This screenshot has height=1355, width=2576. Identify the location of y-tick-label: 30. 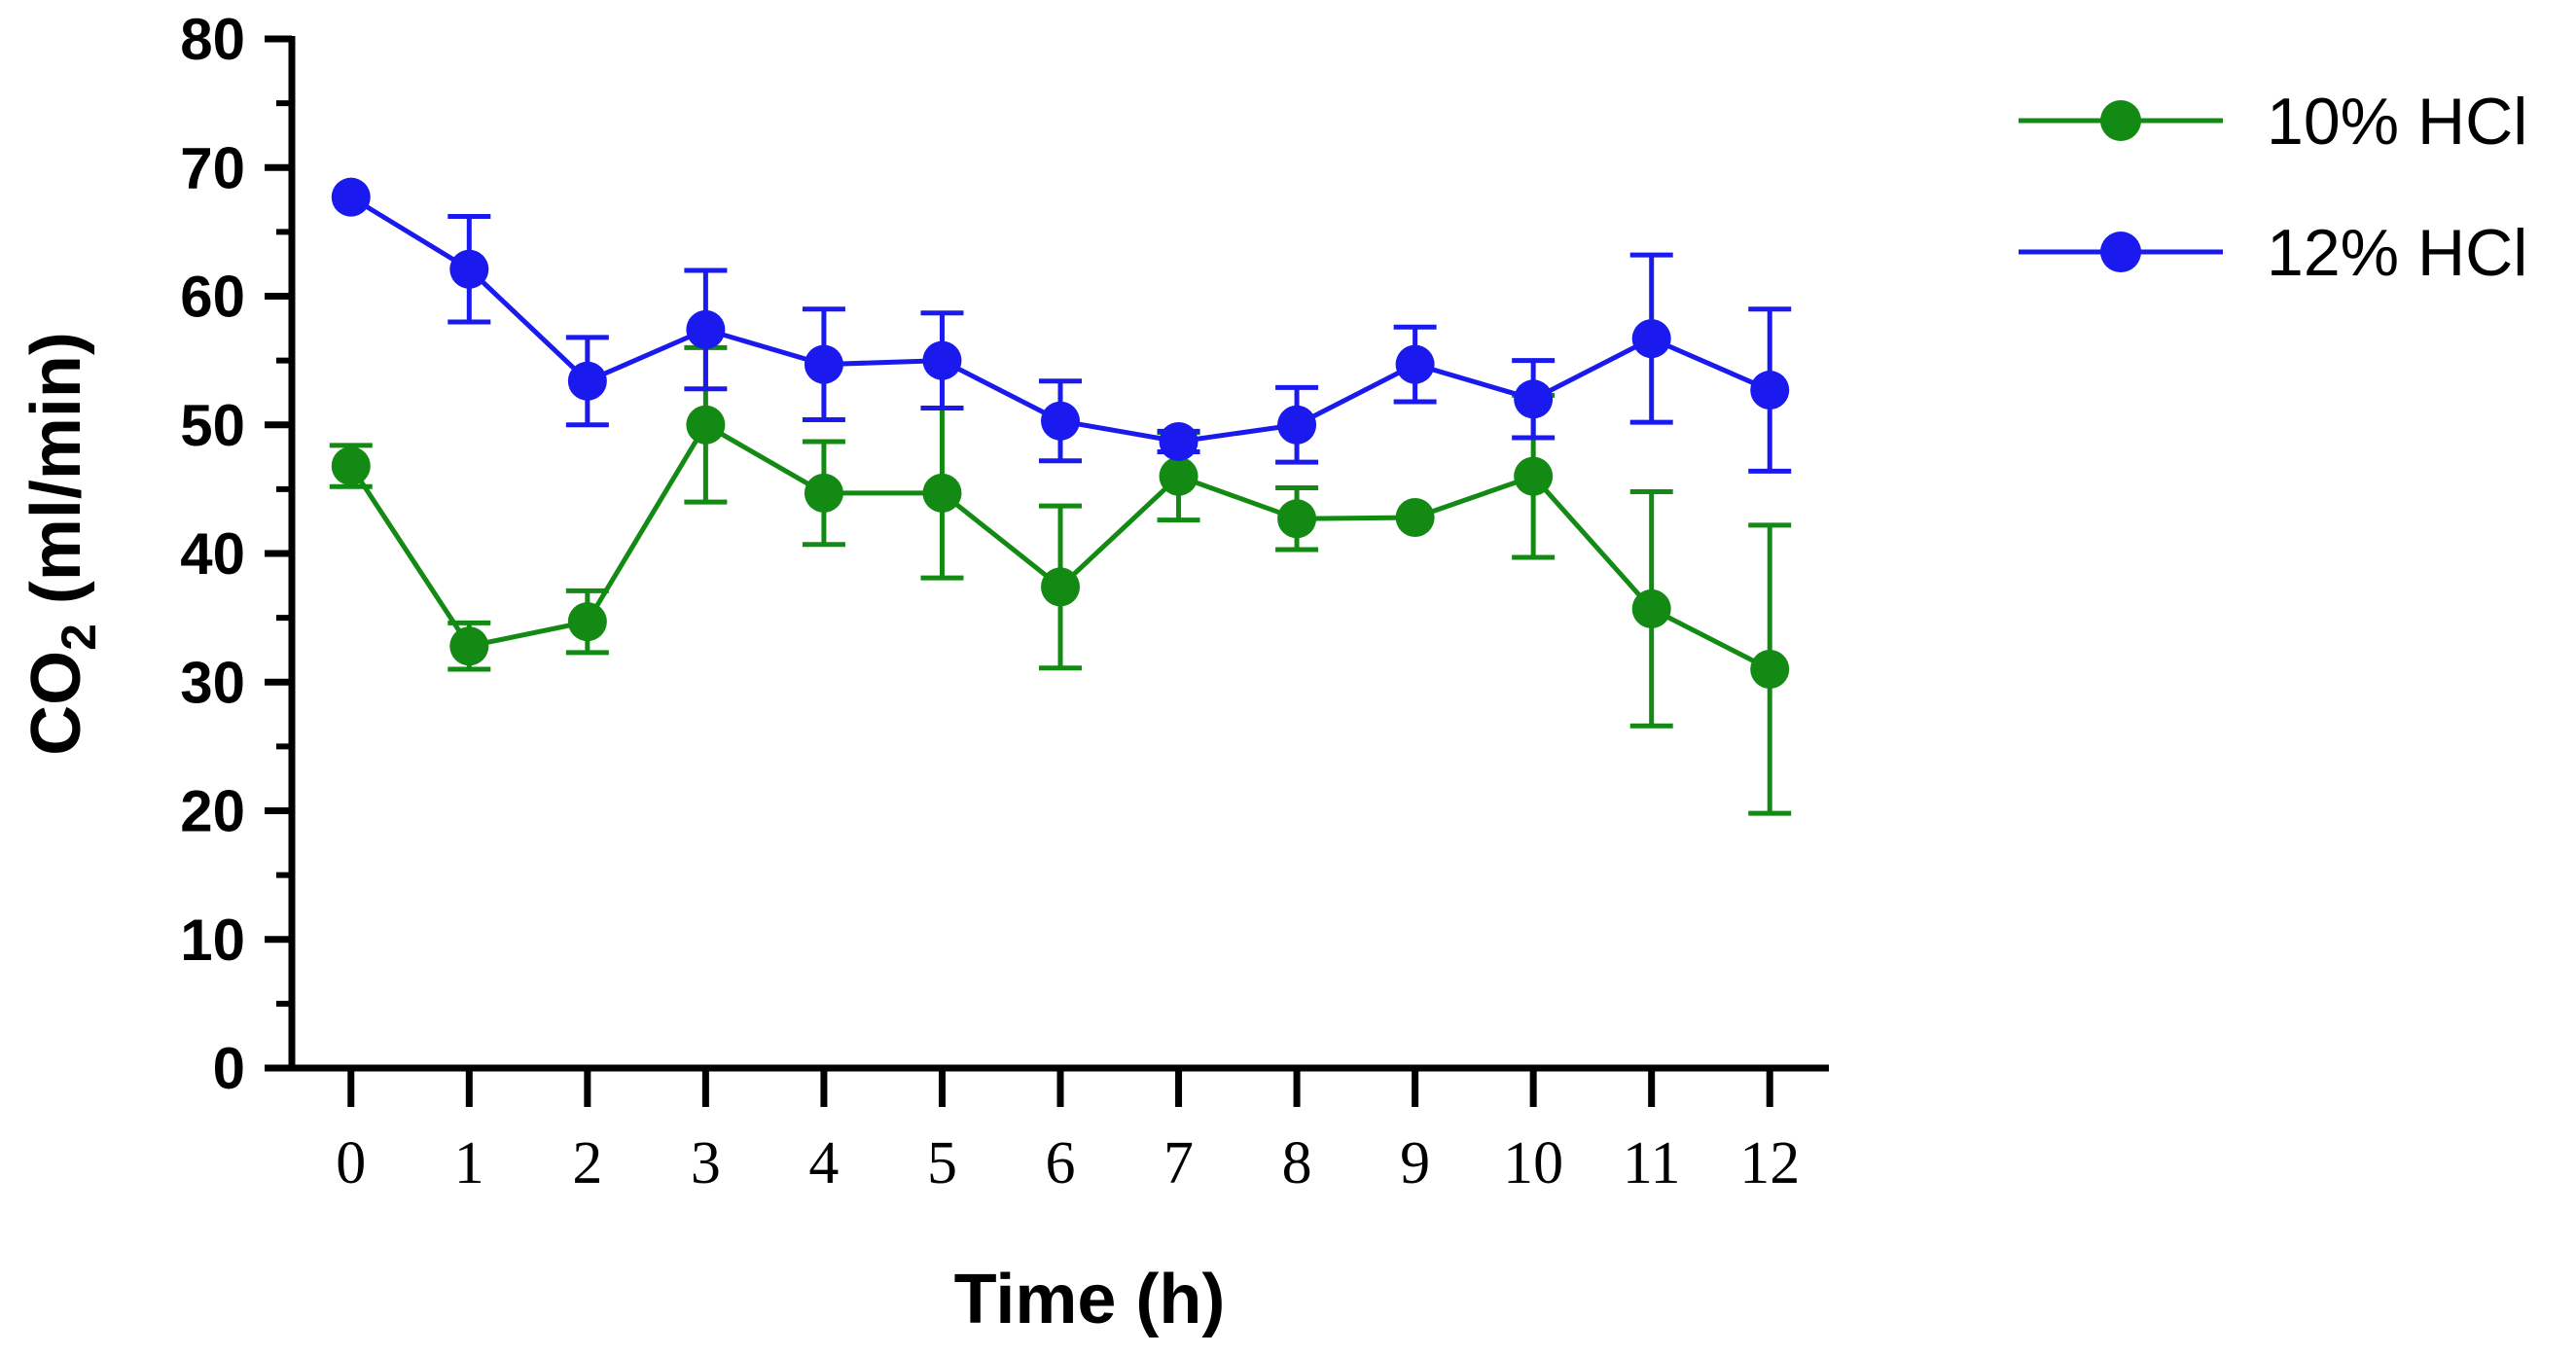
(212, 682).